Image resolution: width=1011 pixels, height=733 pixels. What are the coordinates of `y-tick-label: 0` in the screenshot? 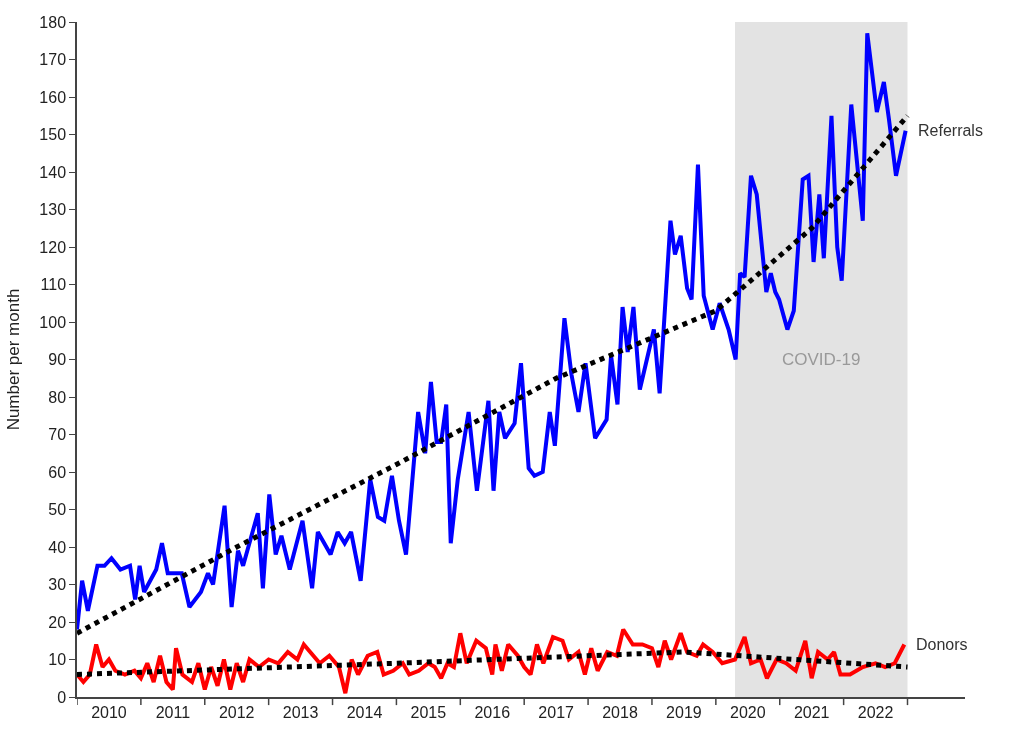 It's located at (62, 697).